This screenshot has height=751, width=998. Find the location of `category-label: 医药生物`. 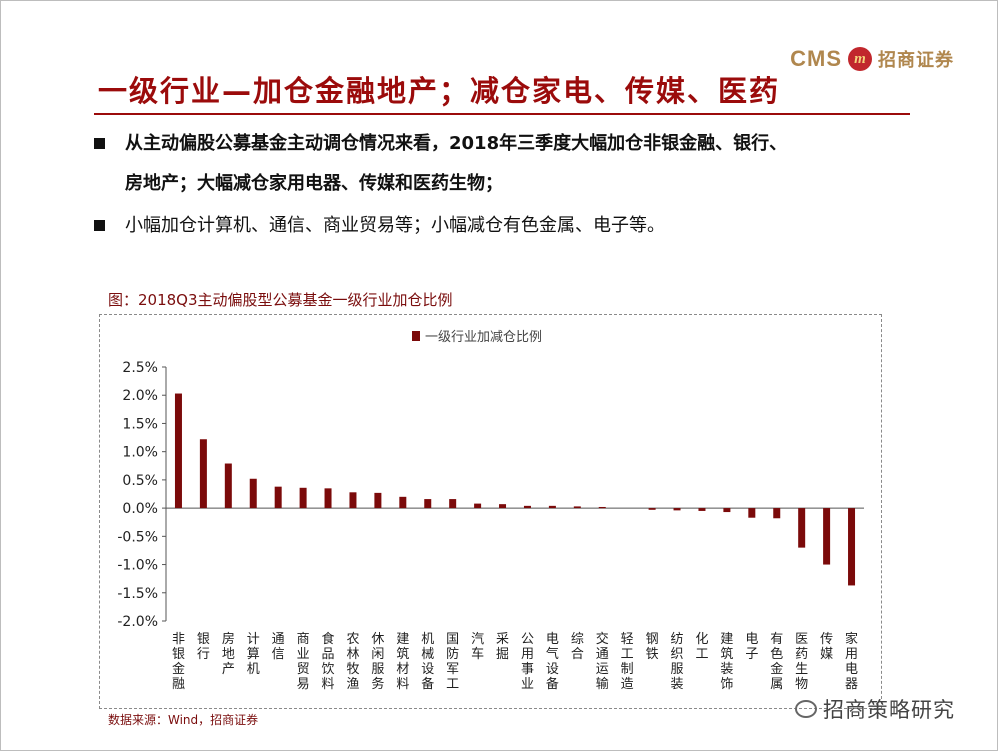

category-label: 医药生物 is located at coordinates (801, 662).